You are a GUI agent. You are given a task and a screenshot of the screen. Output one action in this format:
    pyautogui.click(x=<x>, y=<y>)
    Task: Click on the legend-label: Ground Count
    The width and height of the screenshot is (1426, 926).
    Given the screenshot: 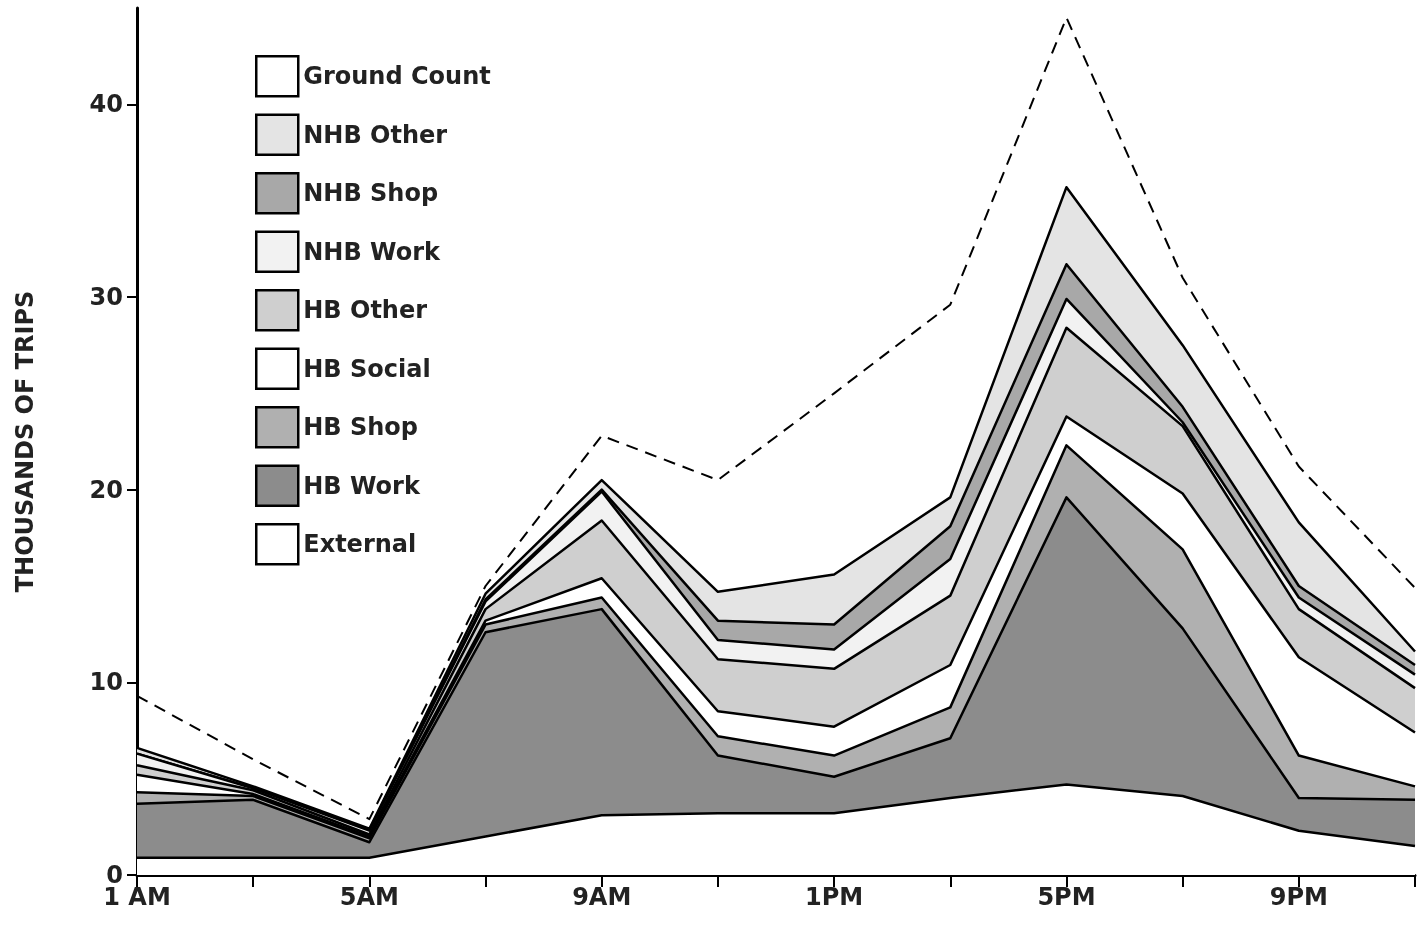 What is the action you would take?
    pyautogui.click(x=397, y=76)
    